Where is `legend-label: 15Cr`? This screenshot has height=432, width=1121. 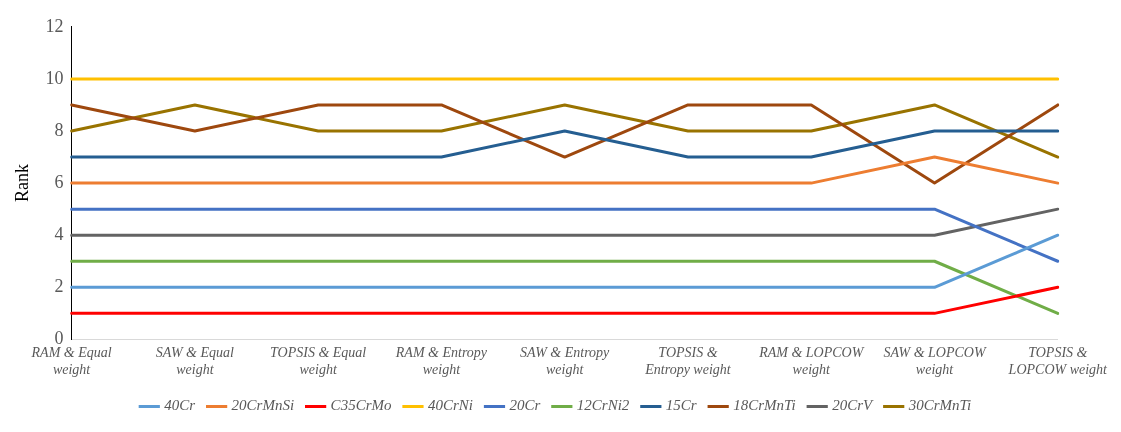
legend-label: 15Cr is located at coordinates (681, 405).